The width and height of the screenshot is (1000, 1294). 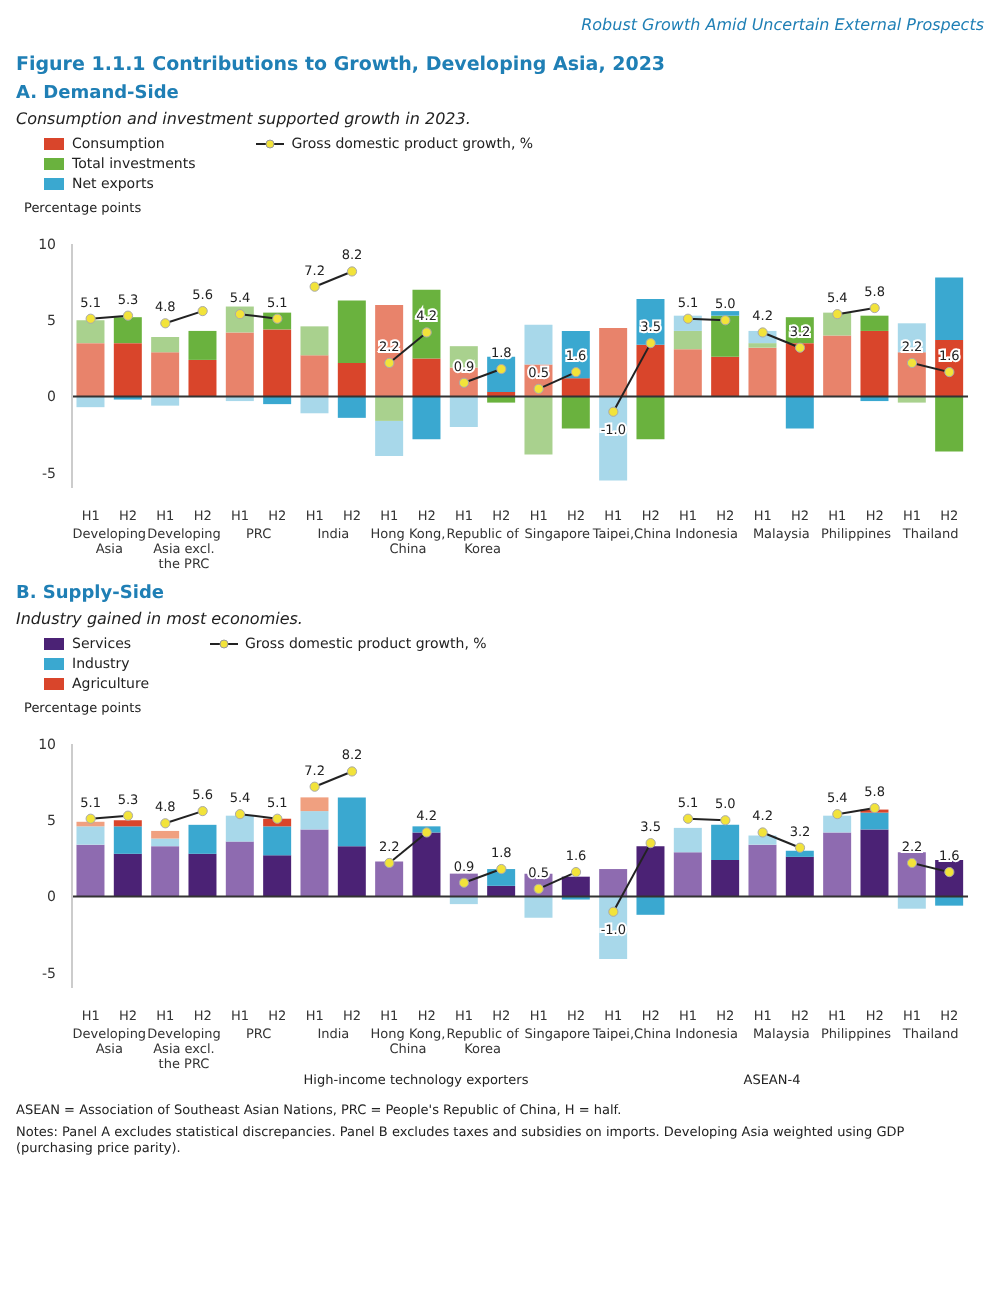 What do you see at coordinates (91, 594) in the screenshot?
I see `chart-title: B. Supply-Side` at bounding box center [91, 594].